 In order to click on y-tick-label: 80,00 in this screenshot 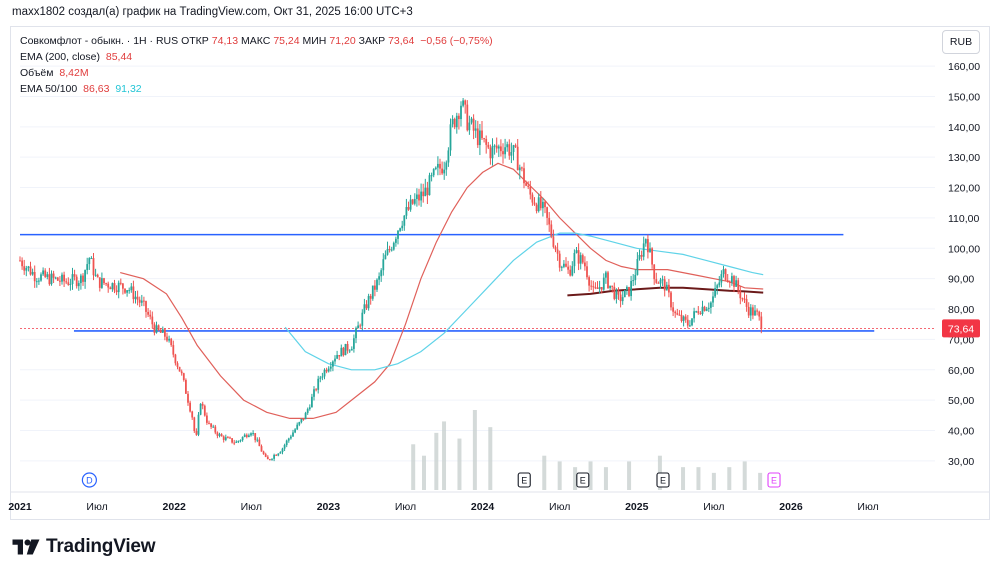, I will do `click(961, 310)`.